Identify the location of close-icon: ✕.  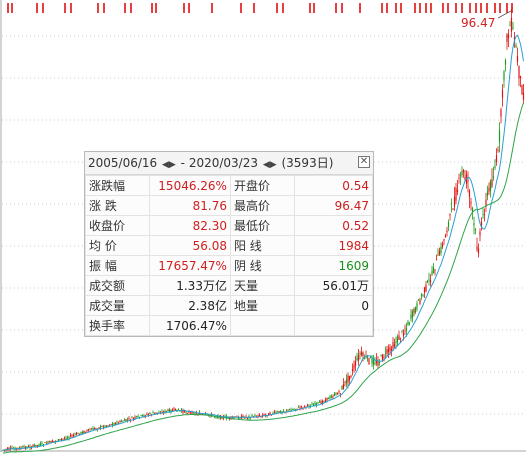
(364, 162).